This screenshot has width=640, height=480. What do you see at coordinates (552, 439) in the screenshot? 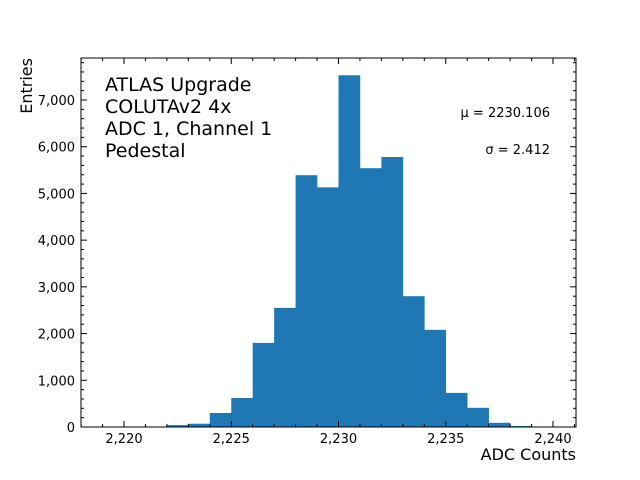
I see `x-tick-label: 2,240` at bounding box center [552, 439].